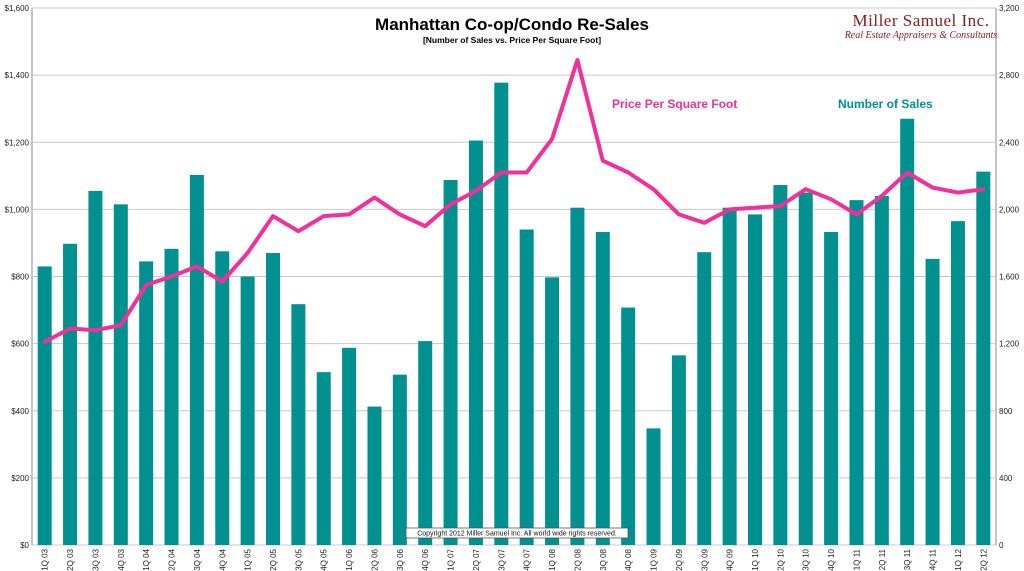  I want to click on left-tick-label: $200, so click(20, 478).